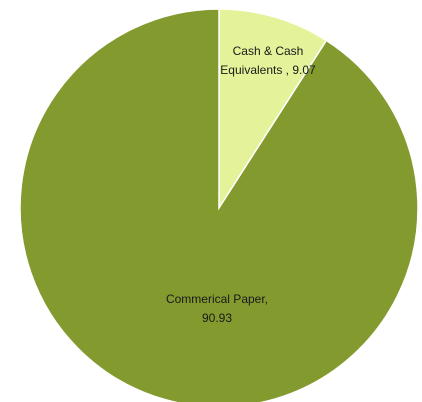 Image resolution: width=422 pixels, height=402 pixels. Describe the element at coordinates (217, 318) in the screenshot. I see `slice-label-commercial-paper-line2: 90.93` at that location.